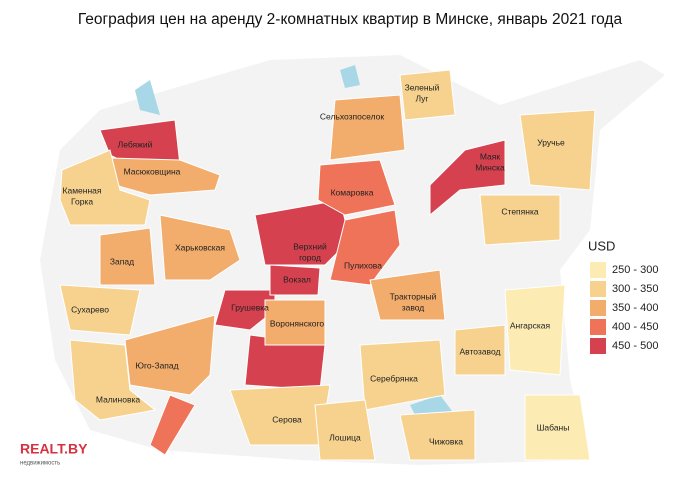 This screenshot has width=700, height=485. Describe the element at coordinates (310, 246) in the screenshot. I see `district-label: Верхний` at that location.